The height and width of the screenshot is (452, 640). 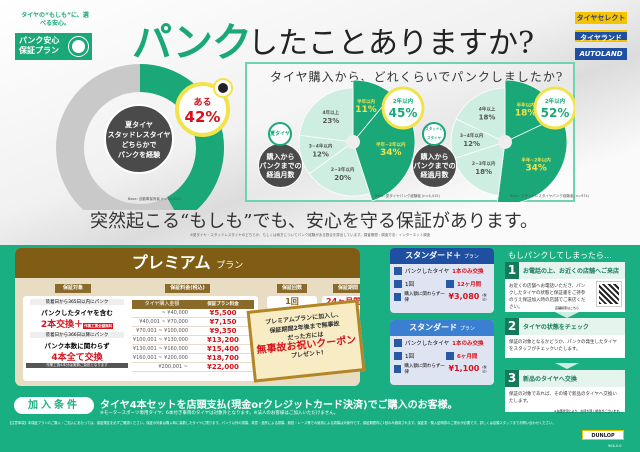 I want to click on price-range: ¥200,001 ~, so click(x=173, y=367).